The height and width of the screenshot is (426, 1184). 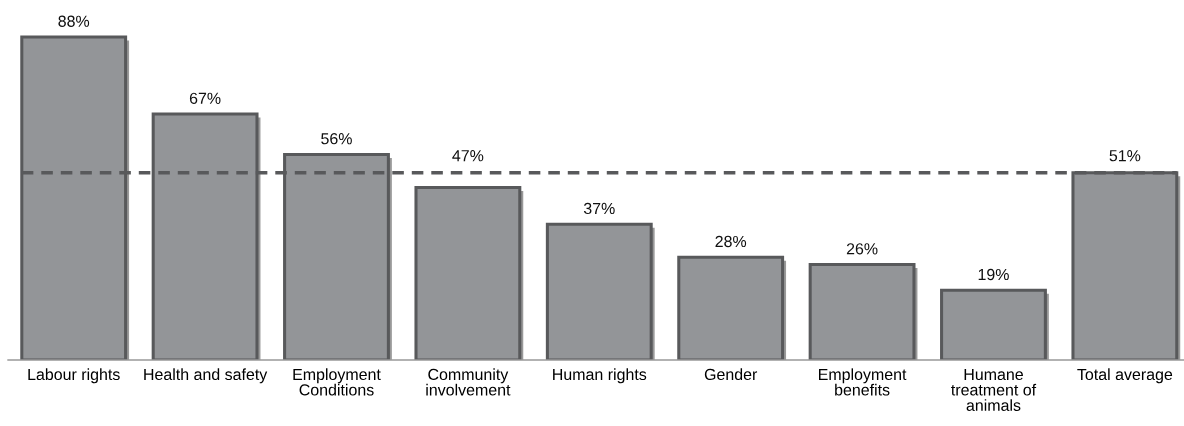 What do you see at coordinates (205, 98) in the screenshot?
I see `data-label: 67%` at bounding box center [205, 98].